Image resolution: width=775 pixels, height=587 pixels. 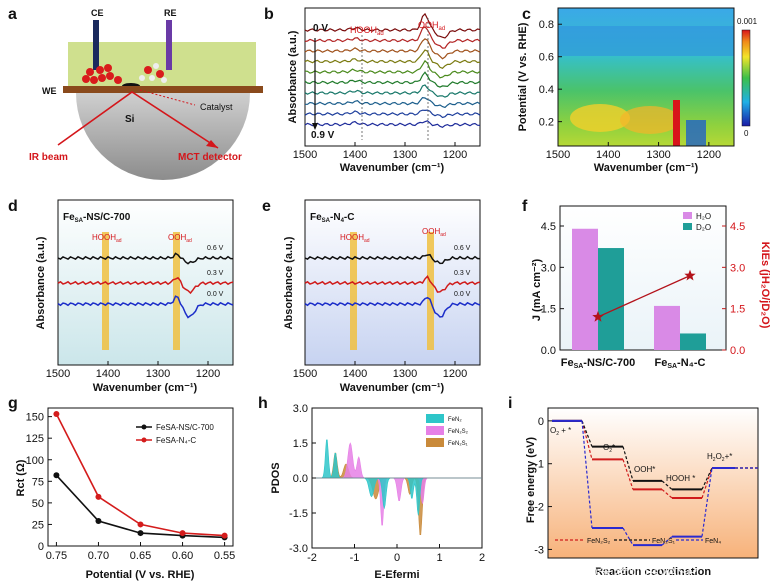 What do you see at coordinates (38, 482) in the screenshot?
I see `y-tick-label-g: 75` at bounding box center [38, 482].